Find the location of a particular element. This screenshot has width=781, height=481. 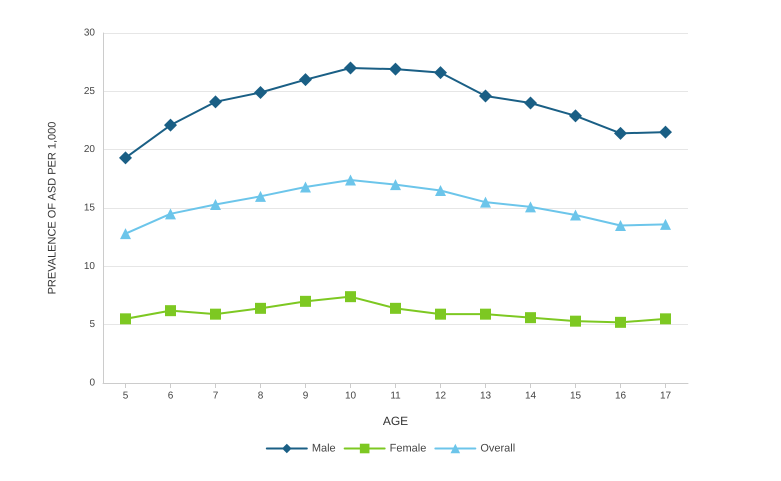

x-tick-label: 17 is located at coordinates (666, 396).